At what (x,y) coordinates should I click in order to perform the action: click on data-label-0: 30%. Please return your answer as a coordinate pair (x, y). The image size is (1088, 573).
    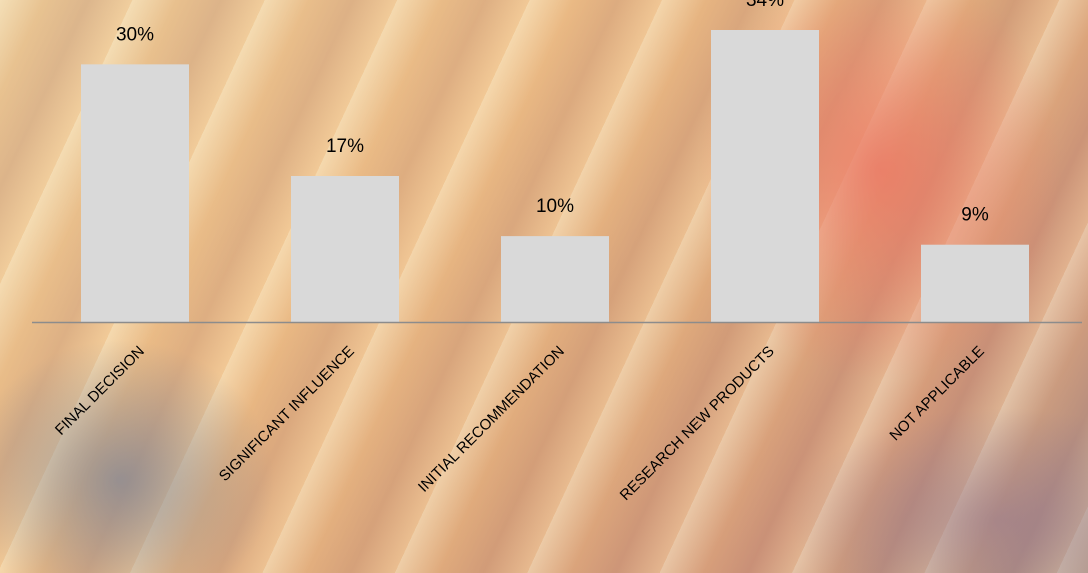
    Looking at the image, I should click on (135, 34).